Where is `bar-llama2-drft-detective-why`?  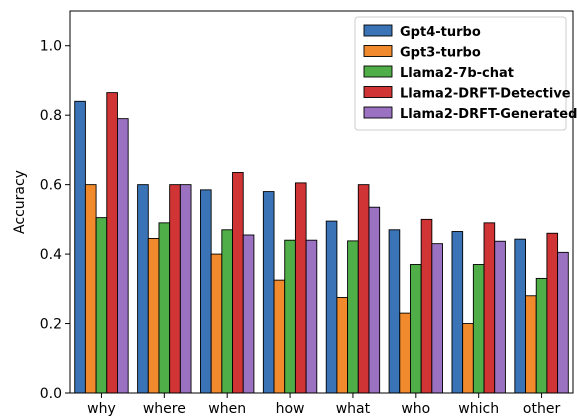 bar-llama2-drft-detective-why is located at coordinates (112, 243).